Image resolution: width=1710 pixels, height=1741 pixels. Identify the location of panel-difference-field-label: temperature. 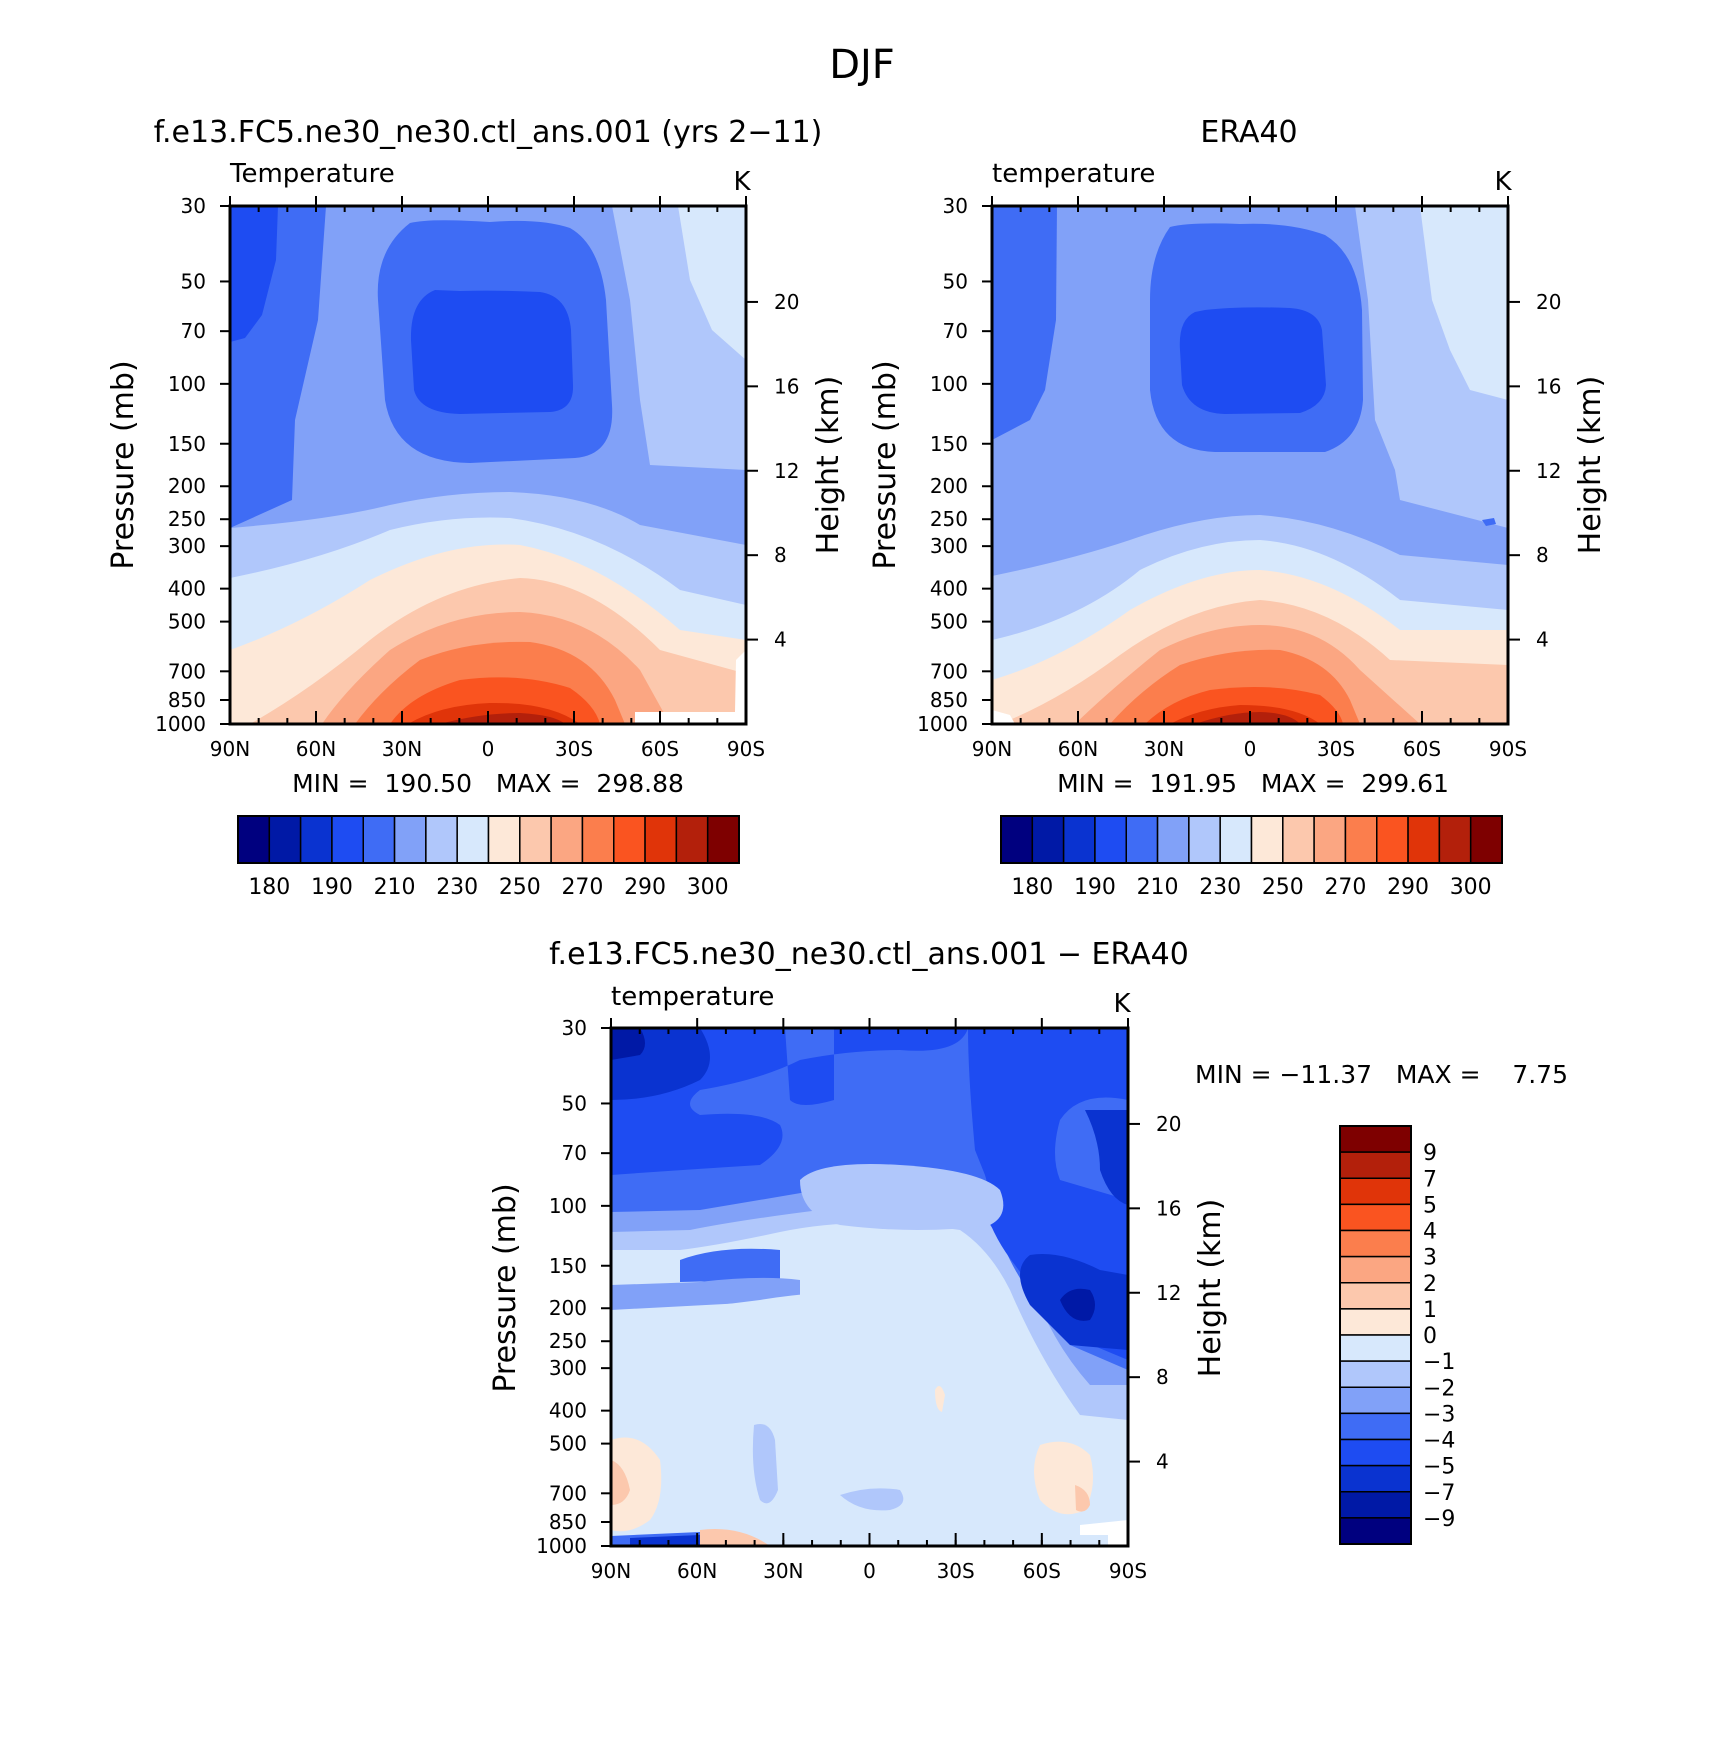
(692, 997).